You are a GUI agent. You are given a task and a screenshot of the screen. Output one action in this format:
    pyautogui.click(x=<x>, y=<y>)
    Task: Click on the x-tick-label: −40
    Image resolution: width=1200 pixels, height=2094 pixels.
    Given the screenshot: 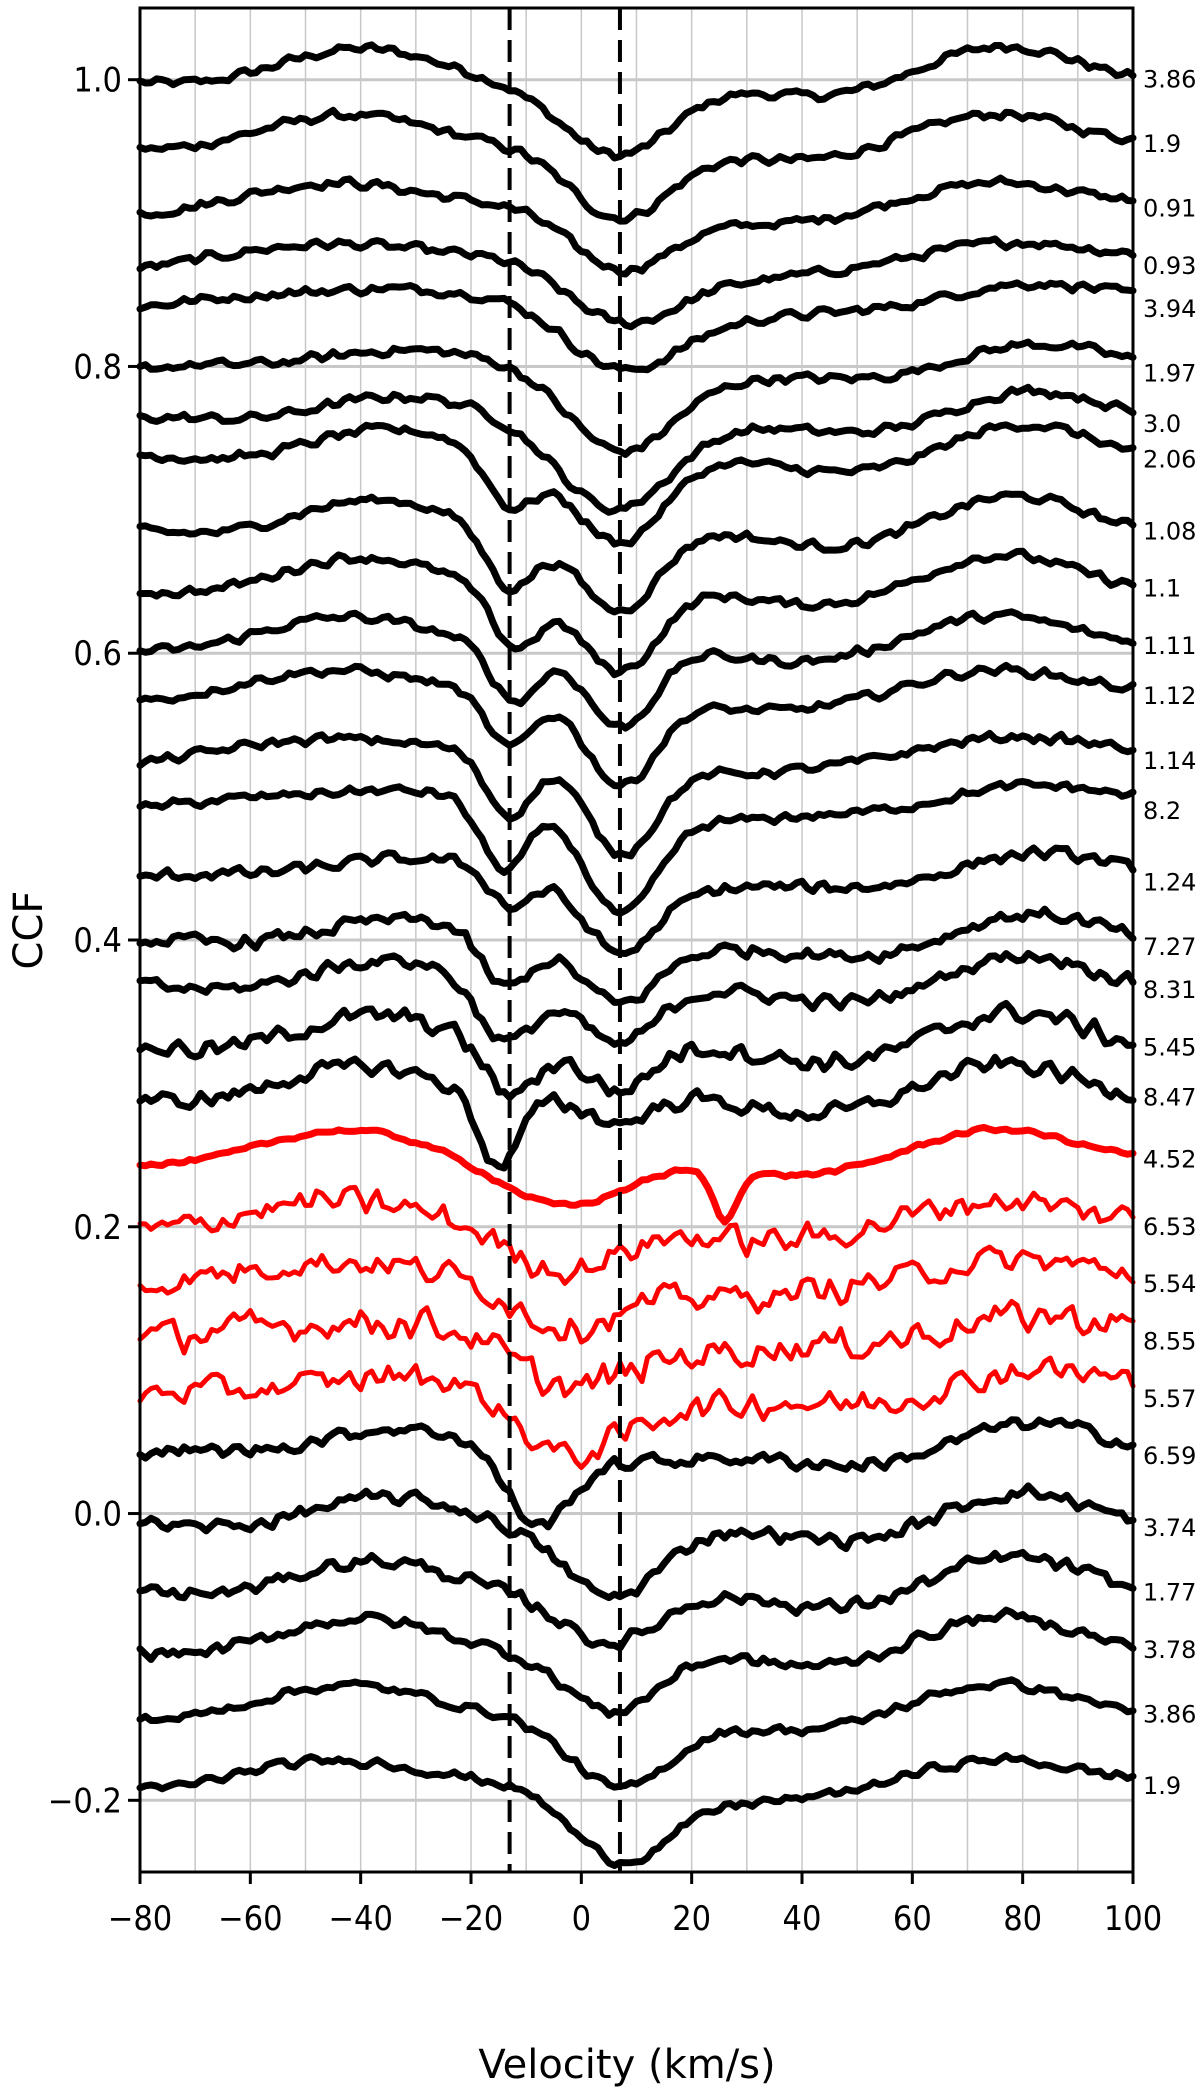 What is the action you would take?
    pyautogui.click(x=360, y=1919)
    